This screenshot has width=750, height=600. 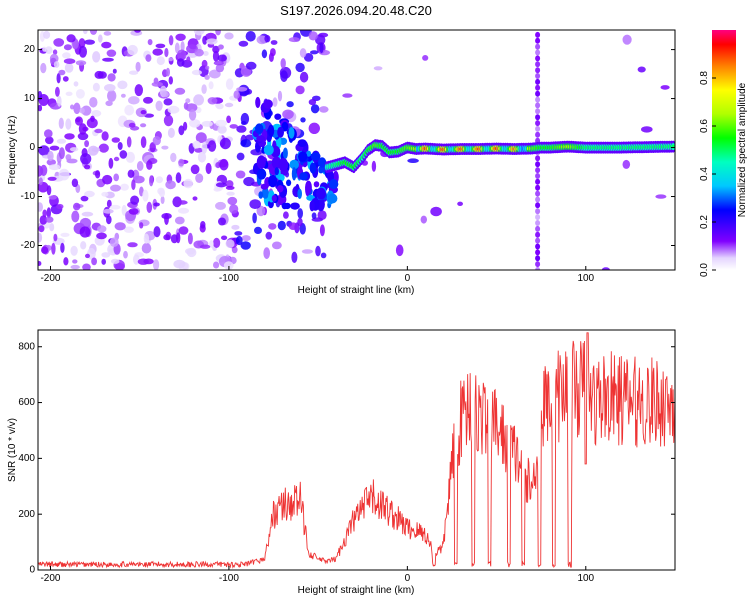 I want to click on colorbar-tick-label: 0.6, so click(x=704, y=126).